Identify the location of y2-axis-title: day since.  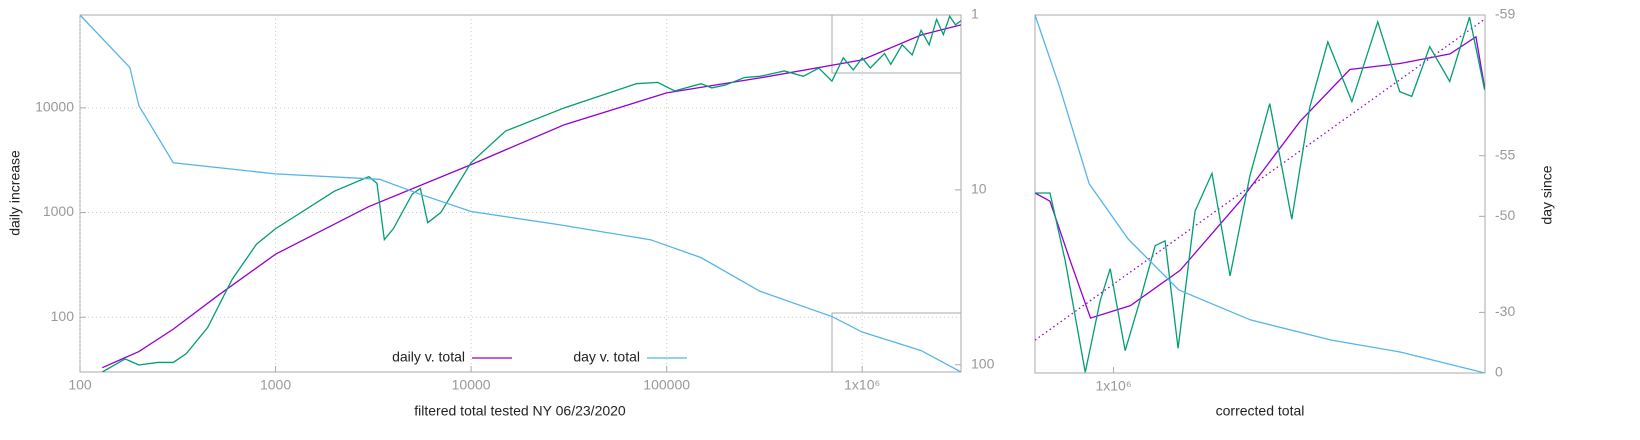
(1547, 194).